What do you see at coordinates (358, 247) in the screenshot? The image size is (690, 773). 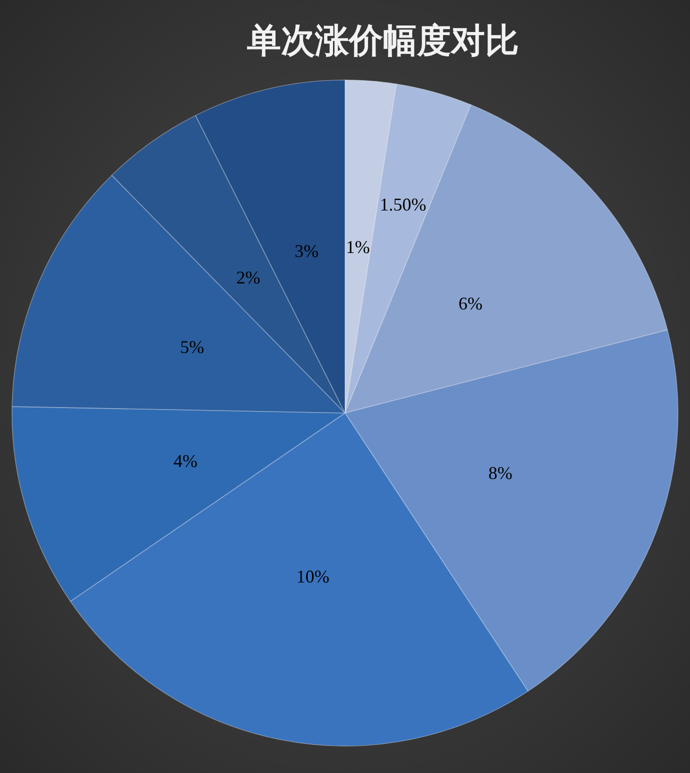 I see `data-label: 1%` at bounding box center [358, 247].